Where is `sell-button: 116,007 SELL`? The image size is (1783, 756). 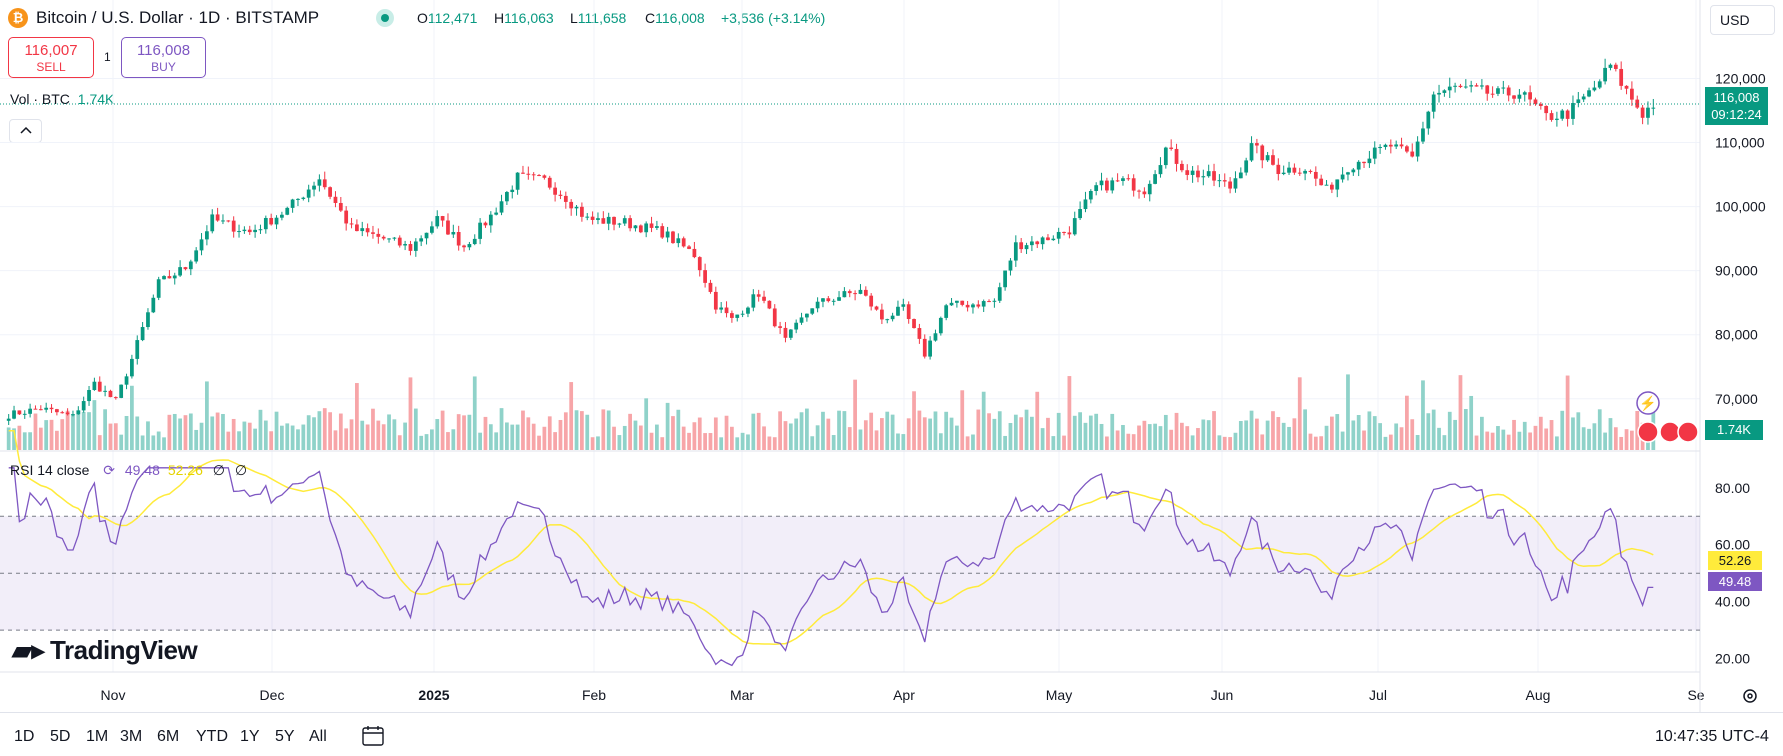
sell-button: 116,007 SELL is located at coordinates (51, 57).